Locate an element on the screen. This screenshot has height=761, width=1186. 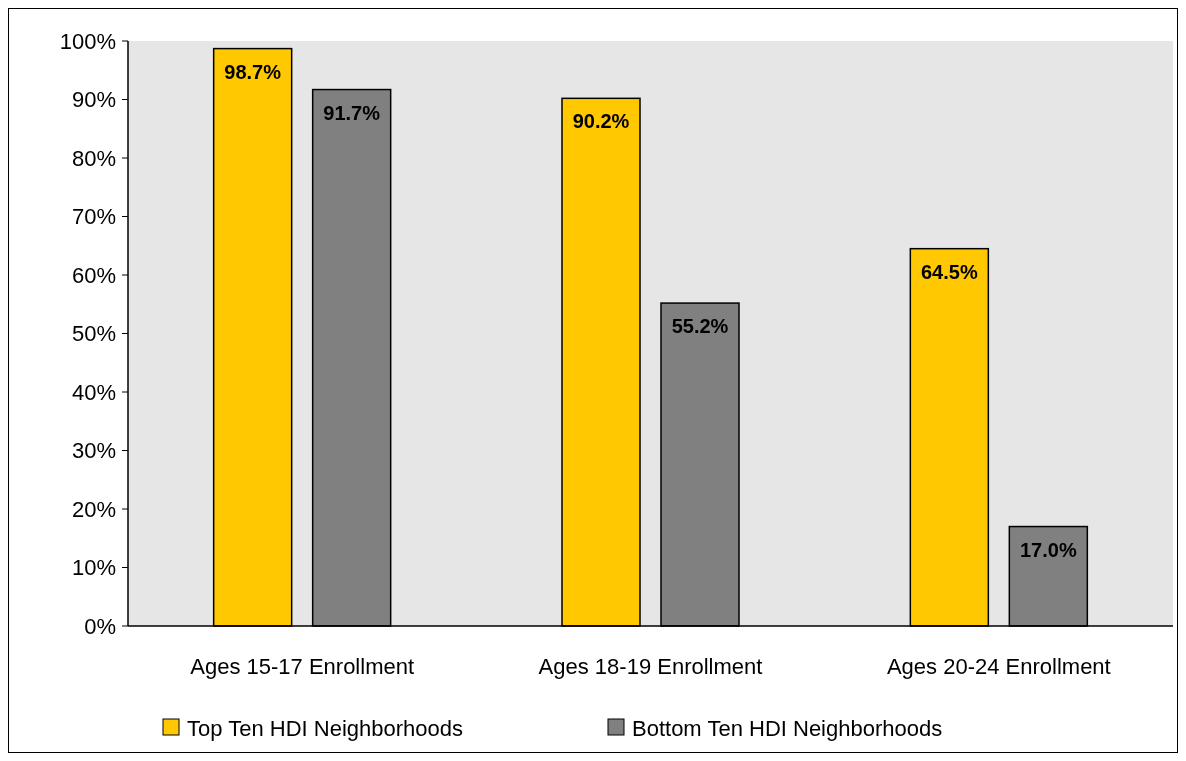
y-tick-label: 90% is located at coordinates (93, 100).